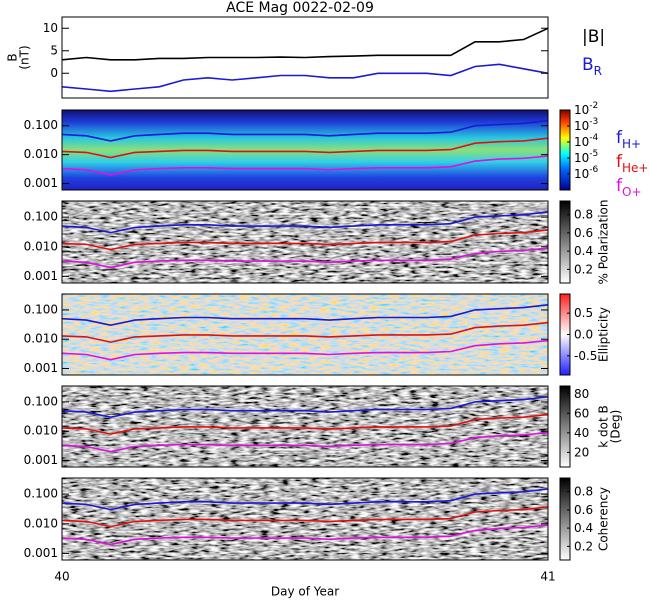 The image size is (650, 600). I want to click on colorbar-tick-label: 40, so click(581, 432).